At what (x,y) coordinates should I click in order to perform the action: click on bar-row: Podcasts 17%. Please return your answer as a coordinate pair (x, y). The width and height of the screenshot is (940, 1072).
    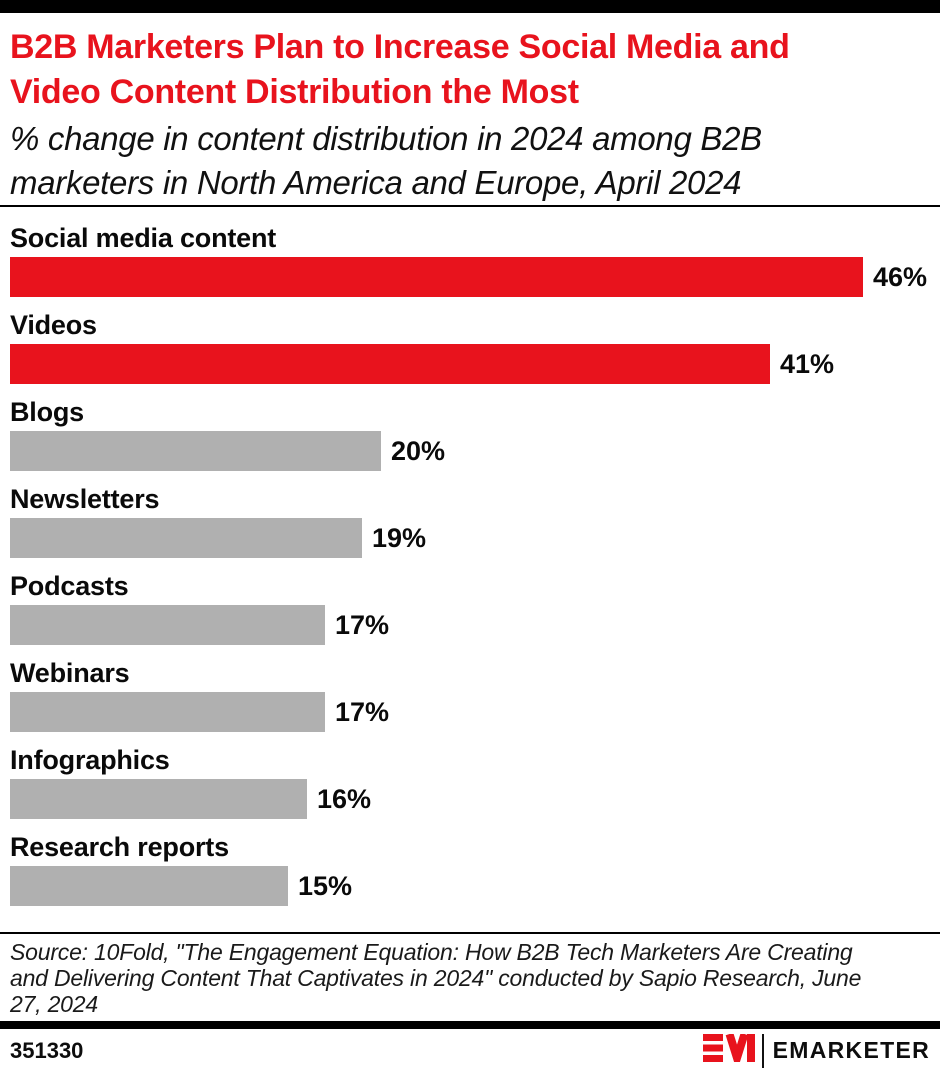
    Looking at the image, I should click on (470, 611).